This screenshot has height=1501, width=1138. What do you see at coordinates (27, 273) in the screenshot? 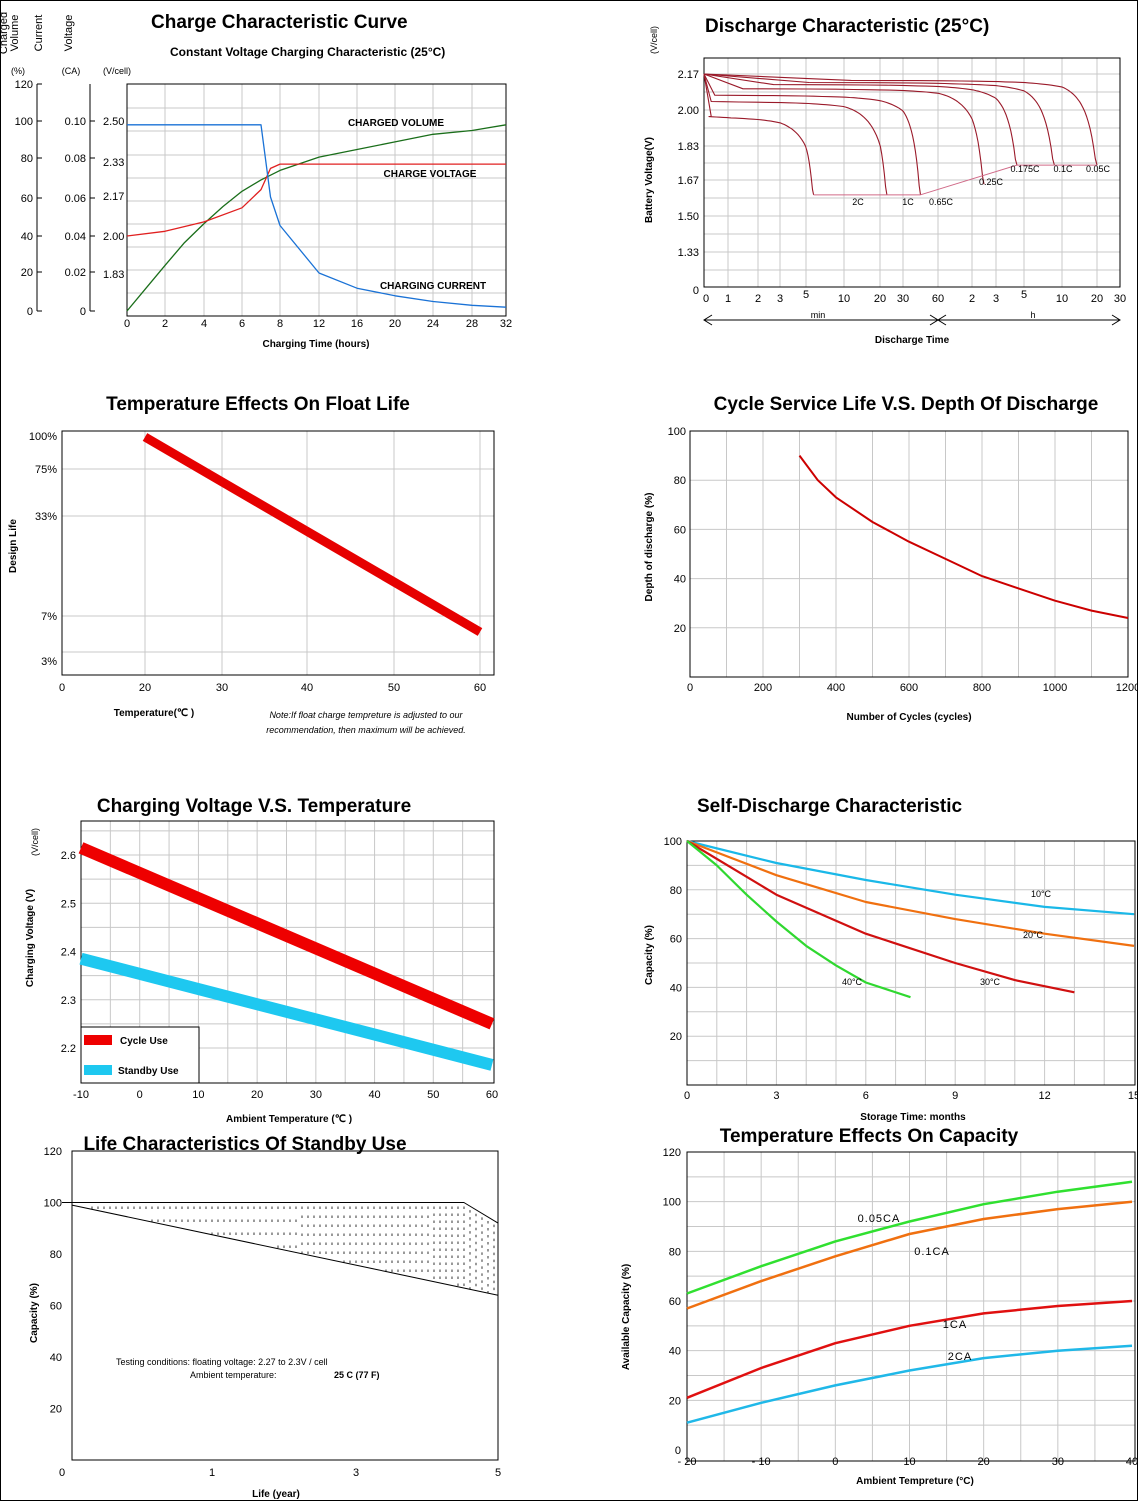
I see `y-tick-volume: 20` at bounding box center [27, 273].